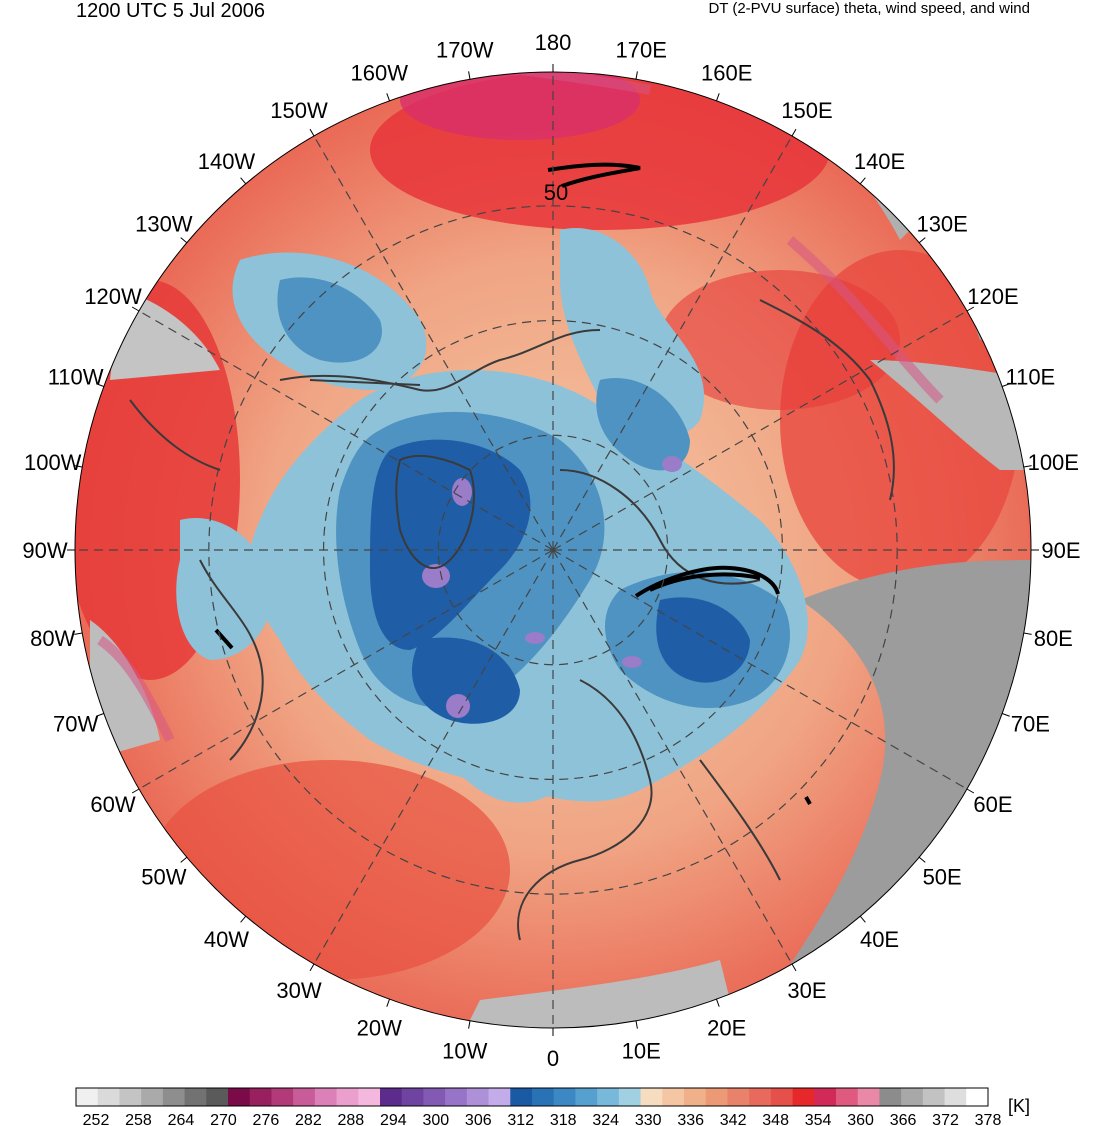  I want to click on colorbar-tick-label: 330, so click(648, 1119).